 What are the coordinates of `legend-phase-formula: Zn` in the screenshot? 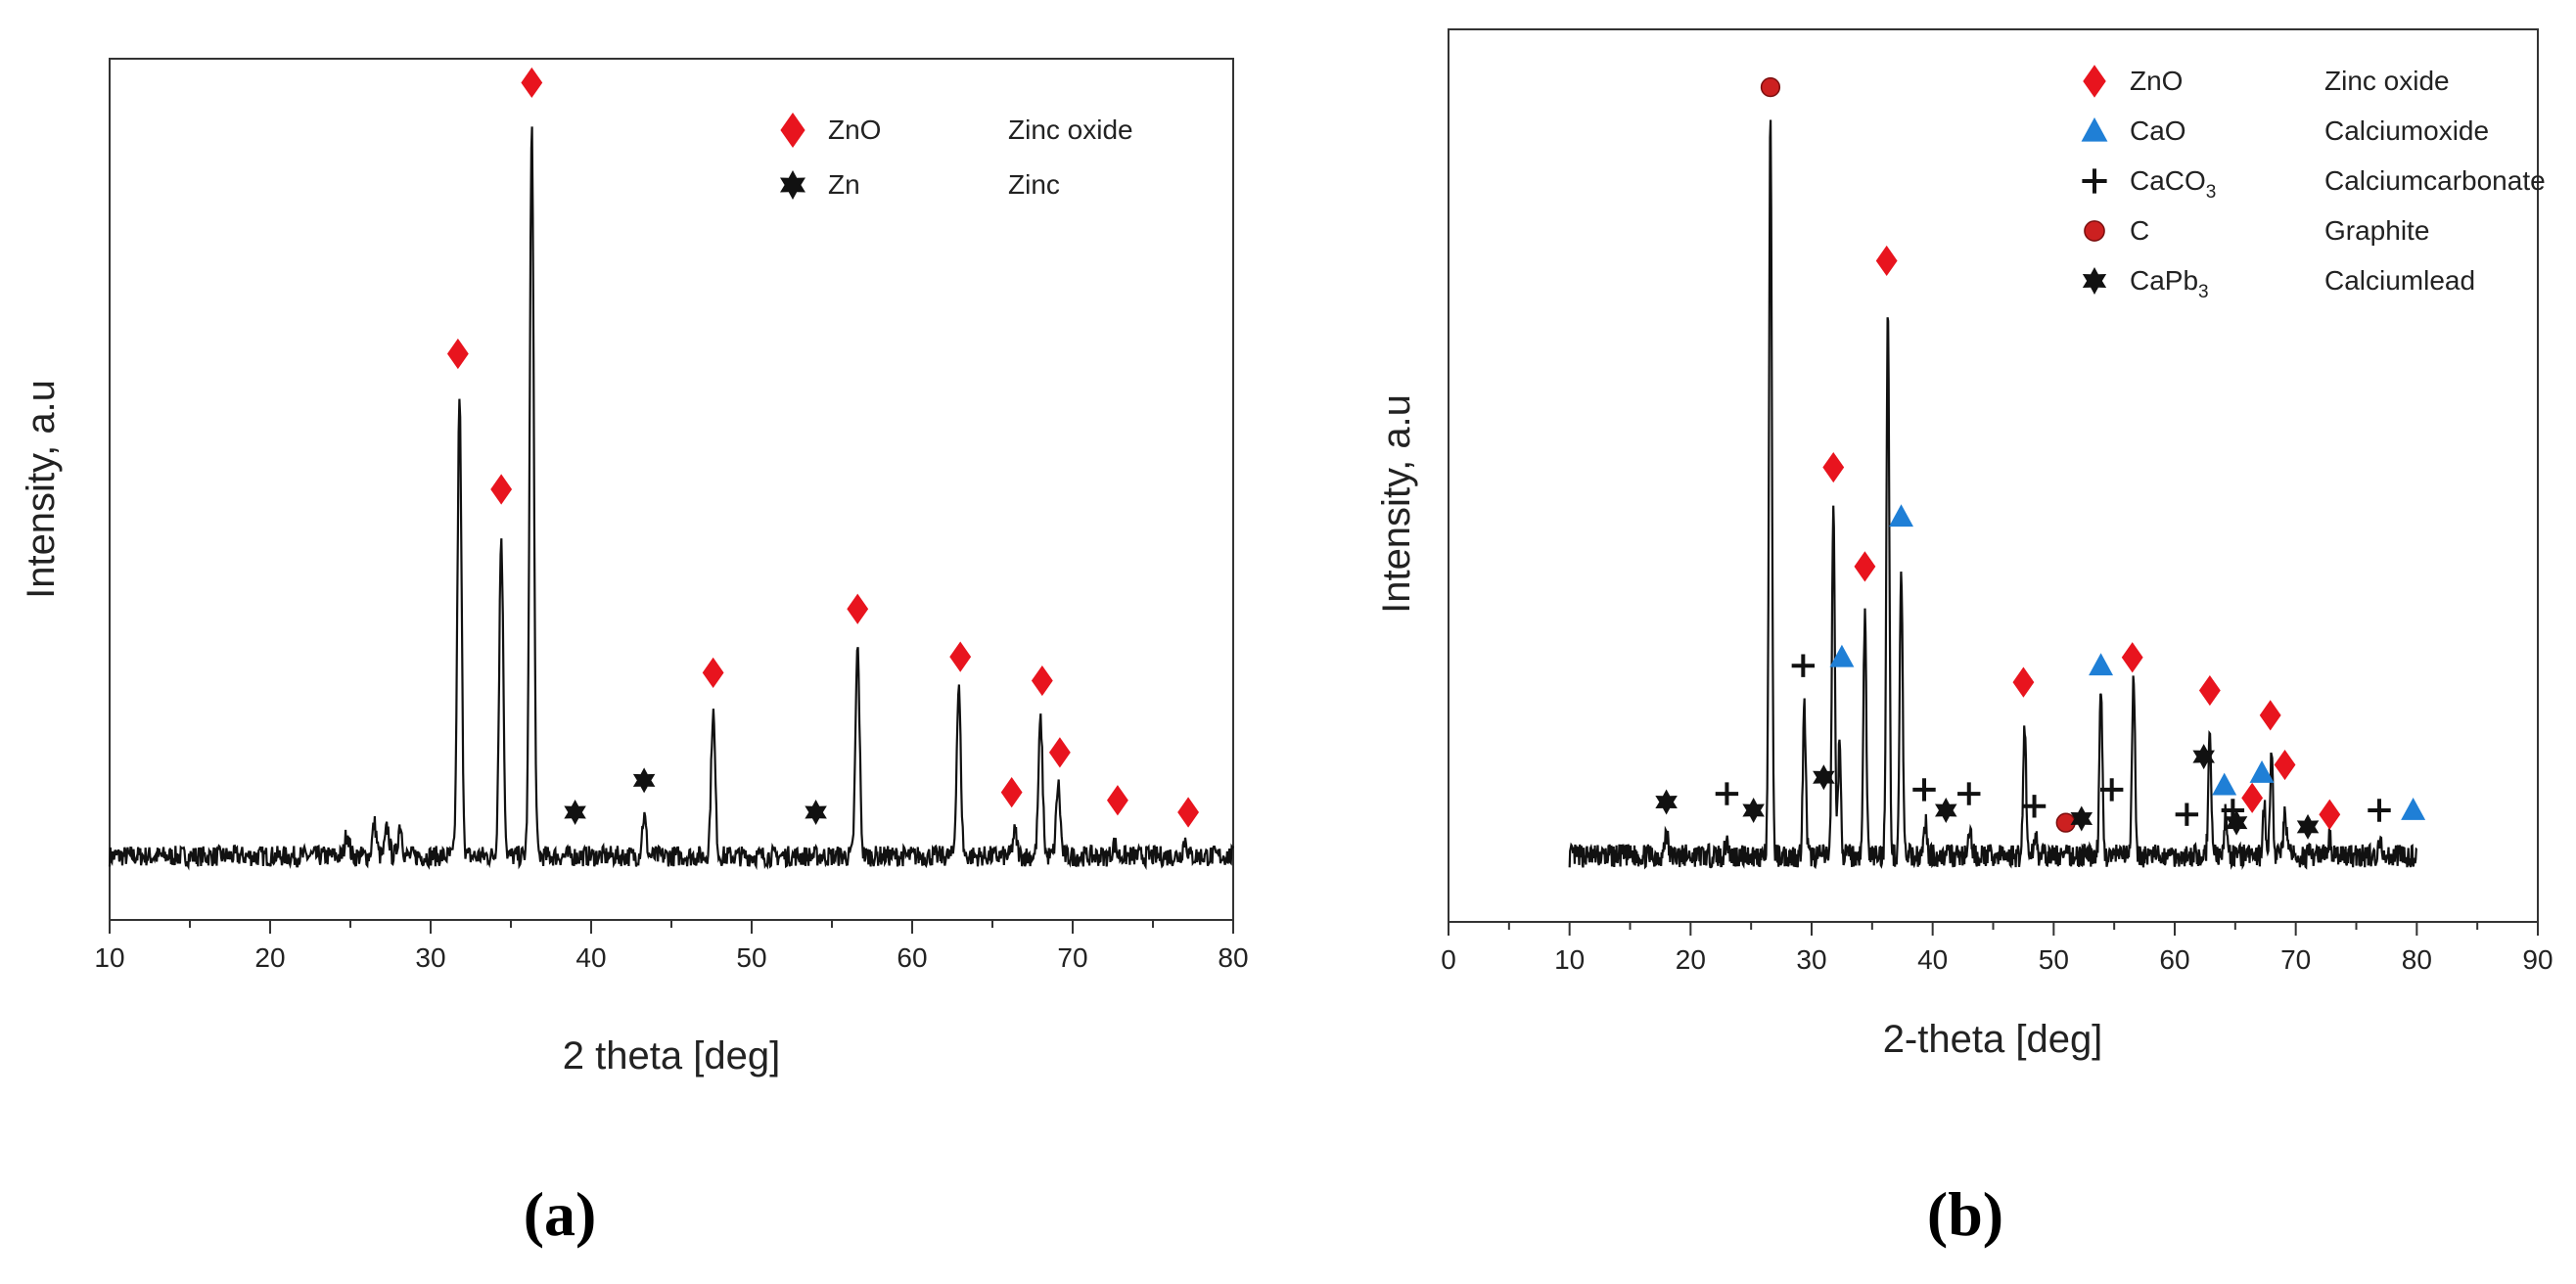 It's located at (844, 184).